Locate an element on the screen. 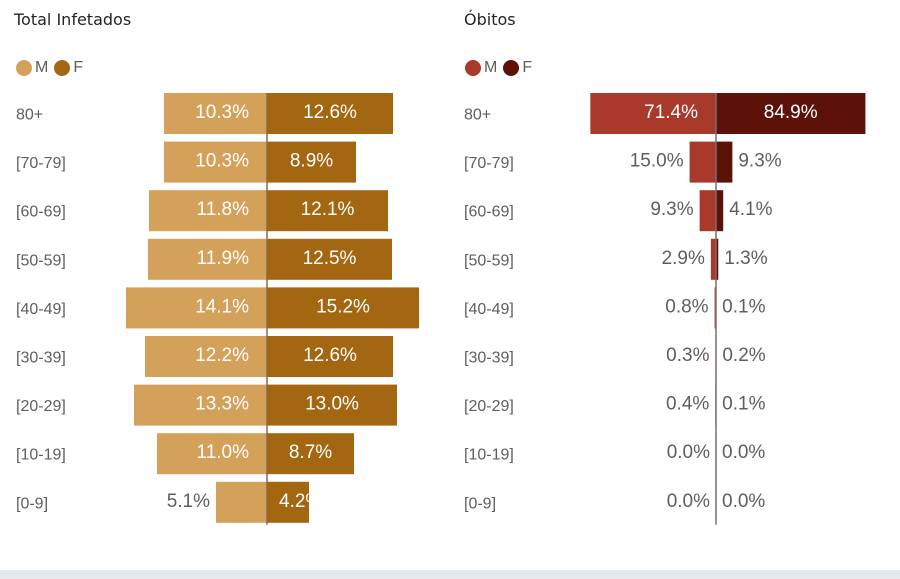 Image resolution: width=900 pixels, height=579 pixels. infected-data-label-m: 14.1% is located at coordinates (222, 306).